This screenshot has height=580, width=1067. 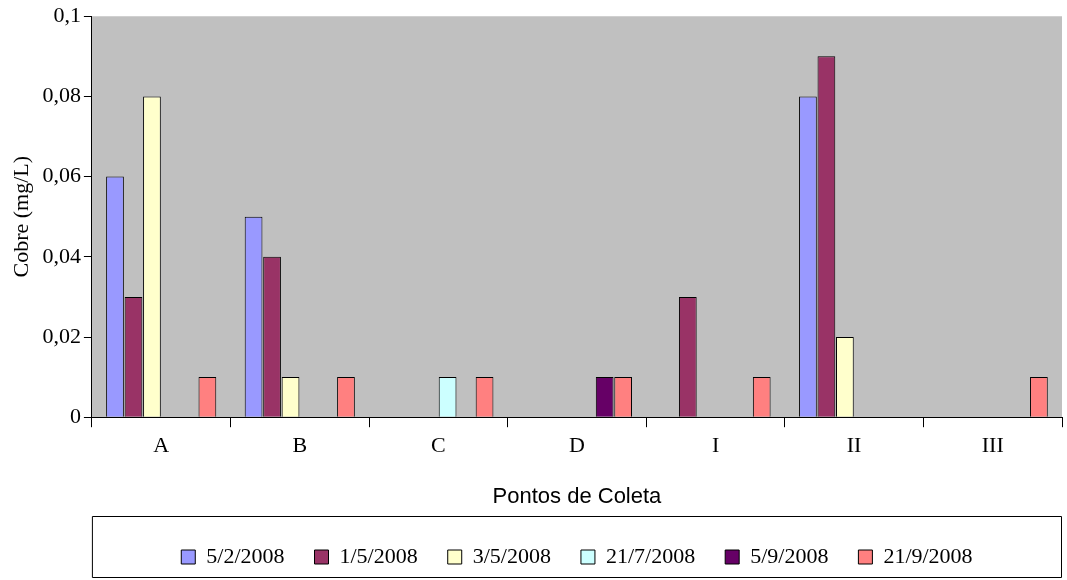 What do you see at coordinates (245, 555) in the screenshot?
I see `legend-label: 5/2/2008` at bounding box center [245, 555].